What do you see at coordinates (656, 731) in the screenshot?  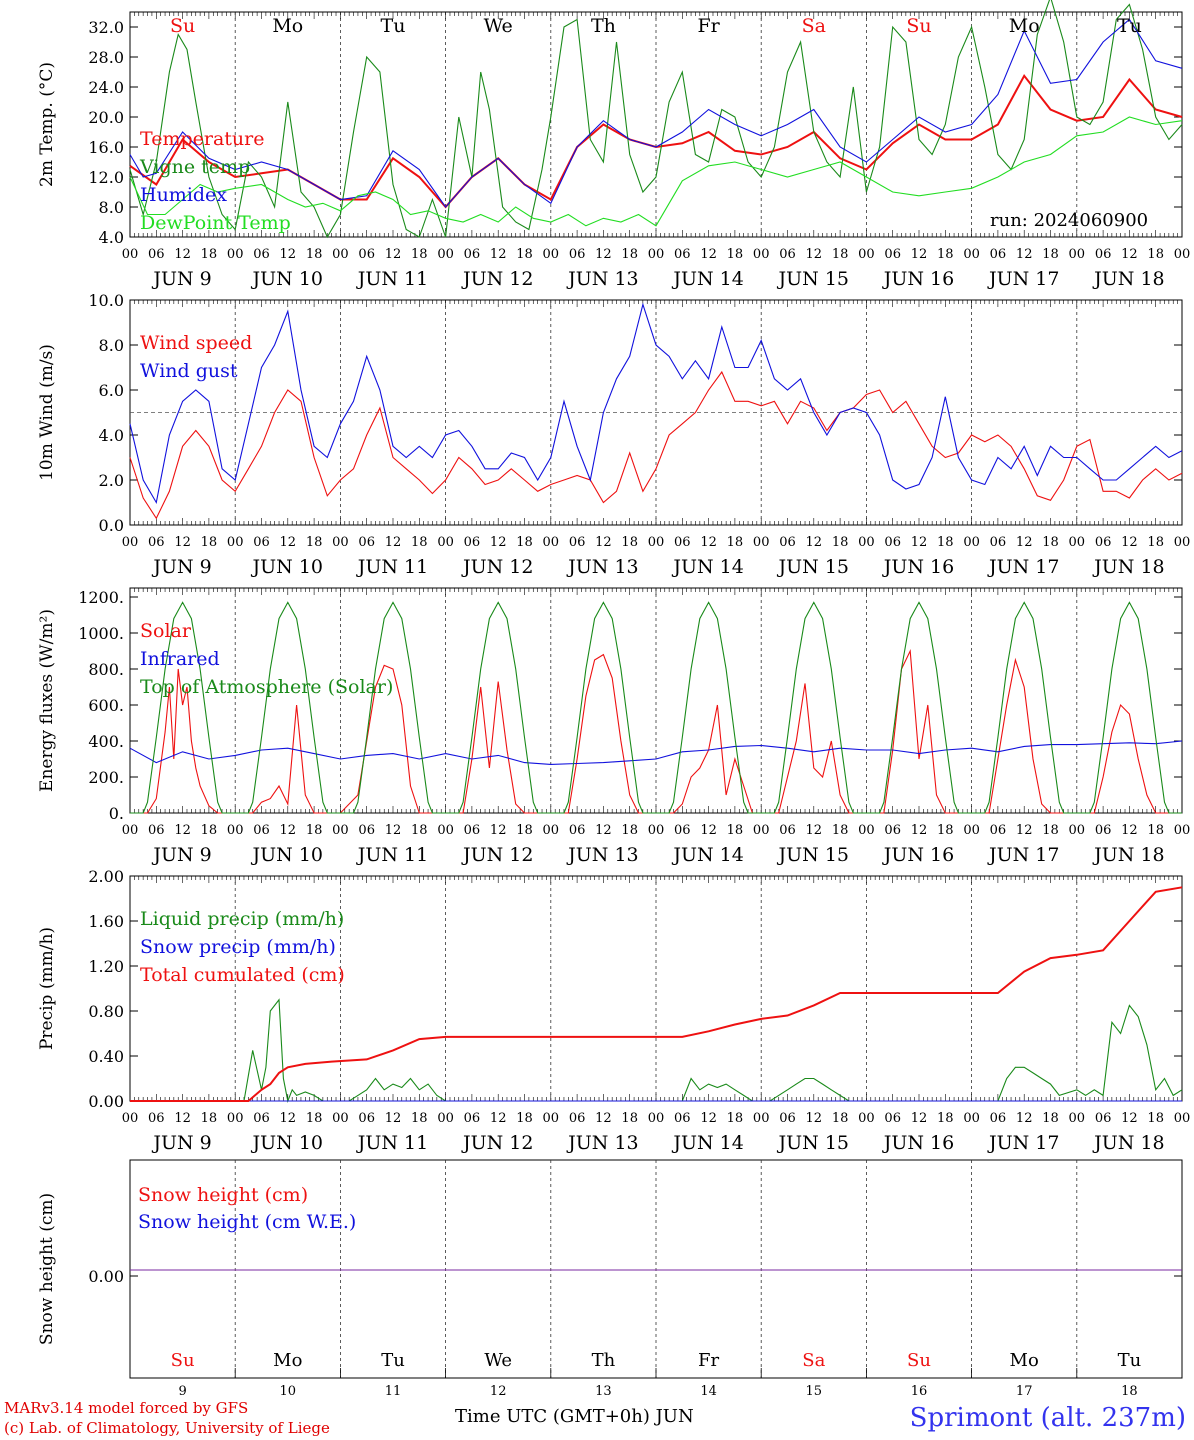 I see `series-line-solar` at bounding box center [656, 731].